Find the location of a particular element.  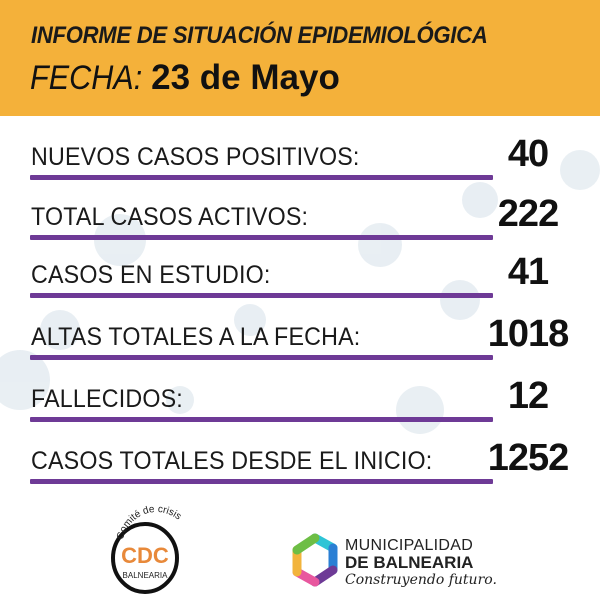

stat-row-new-cases: NUEVOS CASOS POSITIVOS: 40 is located at coordinates (300, 152).